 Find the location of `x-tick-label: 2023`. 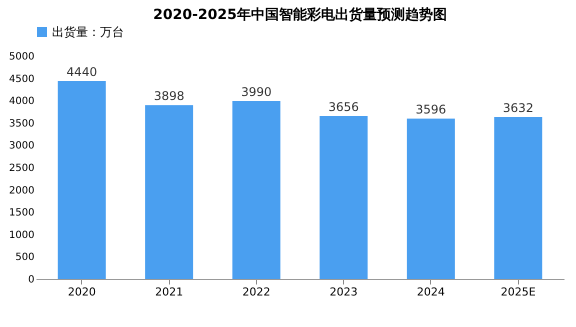

x-tick-label: 2023 is located at coordinates (344, 292).